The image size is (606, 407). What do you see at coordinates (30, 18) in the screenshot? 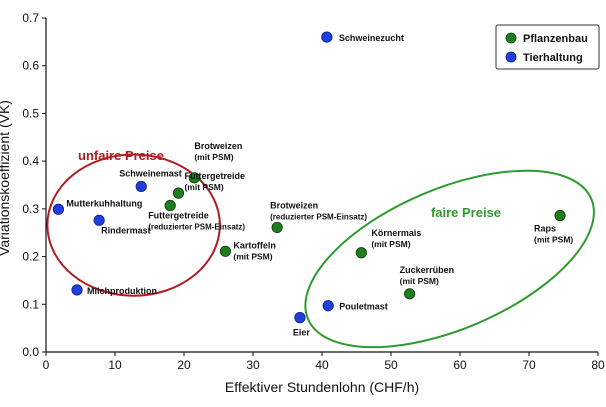
I see `y-tick-label: 0.7` at bounding box center [30, 18].